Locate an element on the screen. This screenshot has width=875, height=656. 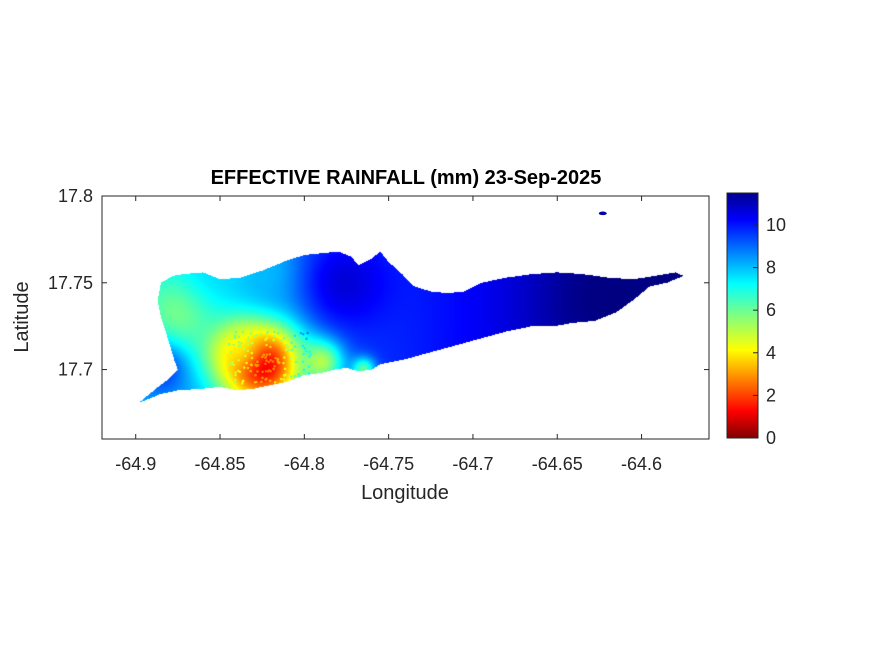
x-tick-label: -64.6 is located at coordinates (641, 464).